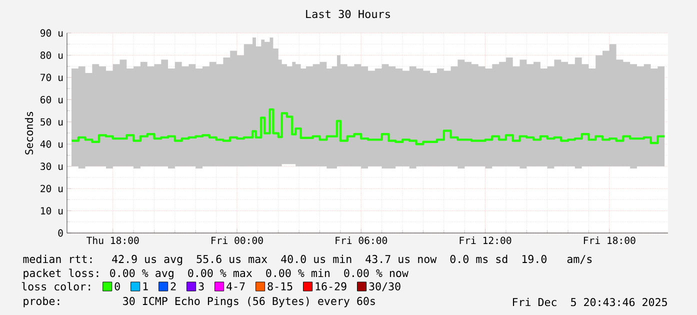 The width and height of the screenshot is (697, 315). I want to click on x-tick-label: Thu 18:00, so click(112, 240).